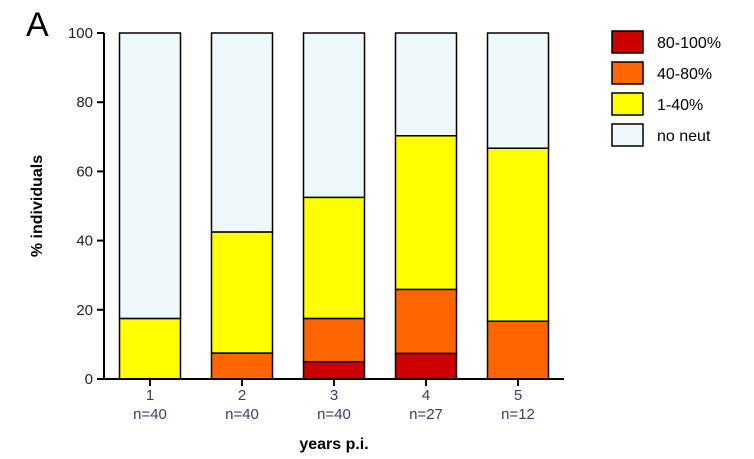 The image size is (754, 459). What do you see at coordinates (680, 105) in the screenshot?
I see `legend-label-2: 1-40%` at bounding box center [680, 105].